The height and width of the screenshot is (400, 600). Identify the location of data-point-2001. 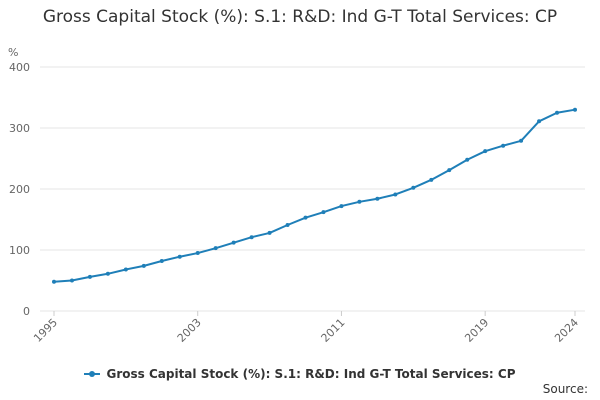
(161, 260).